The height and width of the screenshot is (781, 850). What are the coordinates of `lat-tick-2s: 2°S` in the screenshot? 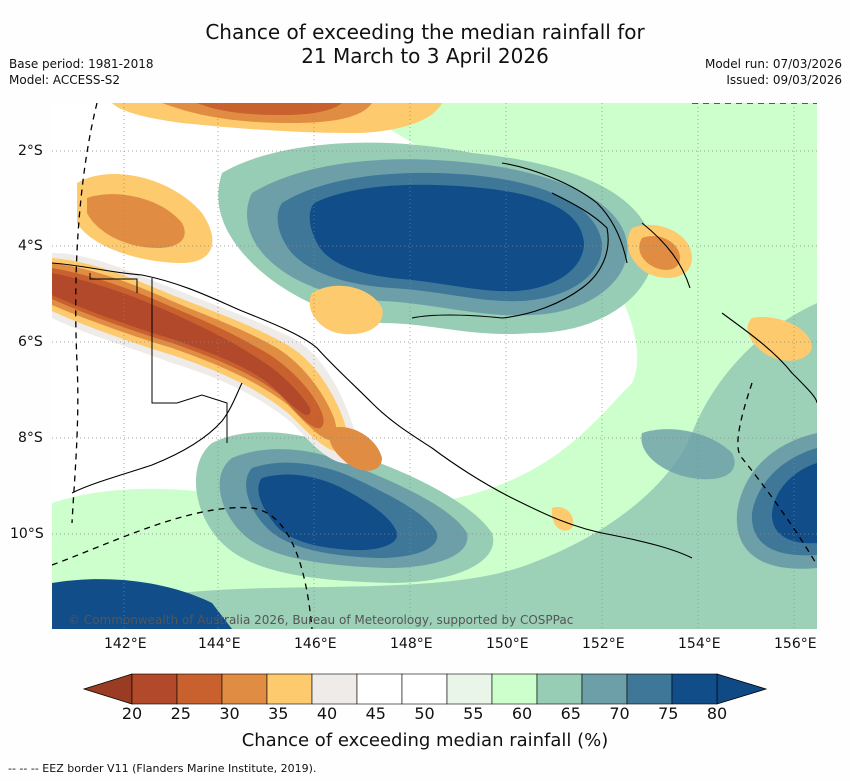 It's located at (30, 151).